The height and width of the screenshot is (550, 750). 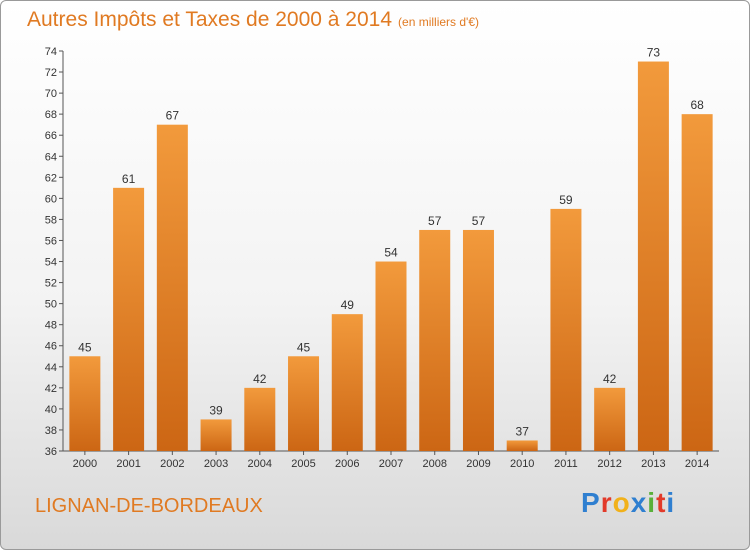 I want to click on y-tick-label: 46, so click(x=51, y=347).